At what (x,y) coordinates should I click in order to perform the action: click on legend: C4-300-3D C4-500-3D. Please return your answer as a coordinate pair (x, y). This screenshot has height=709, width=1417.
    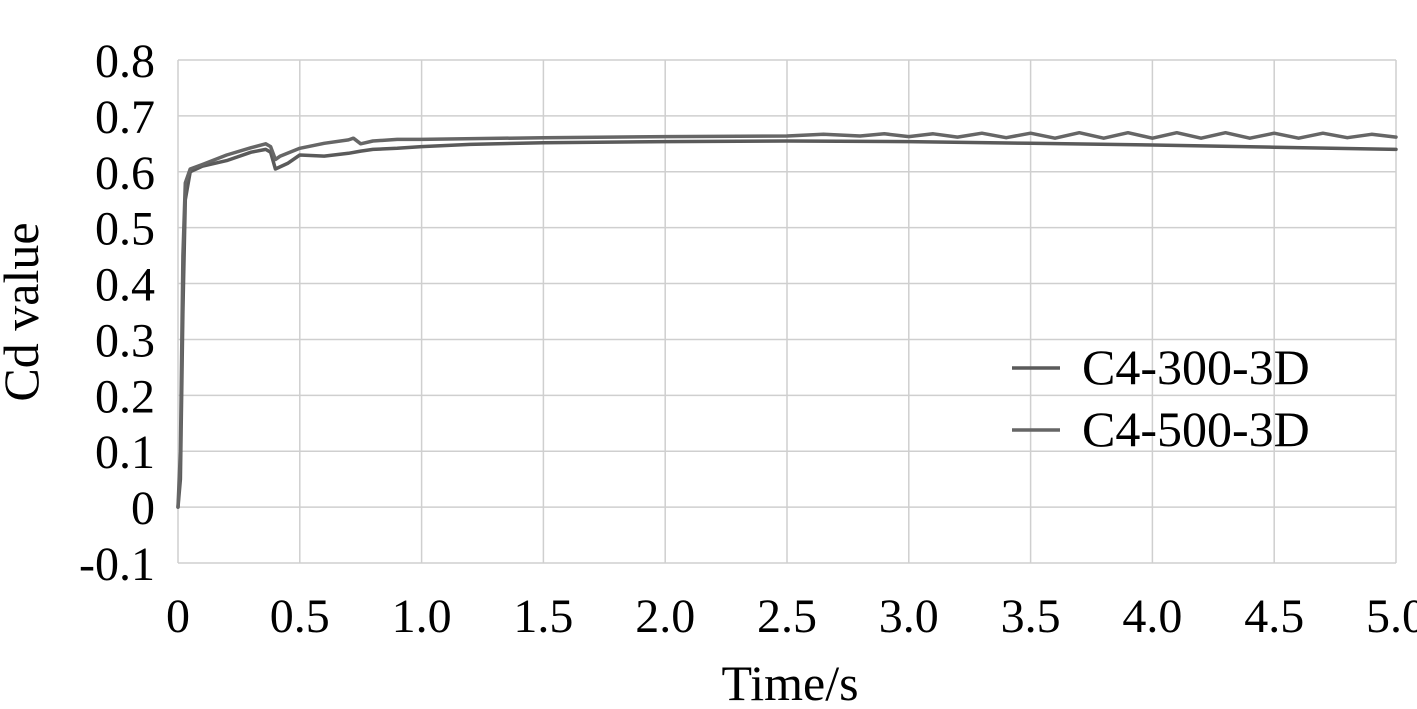
    Looking at the image, I should click on (1161, 398).